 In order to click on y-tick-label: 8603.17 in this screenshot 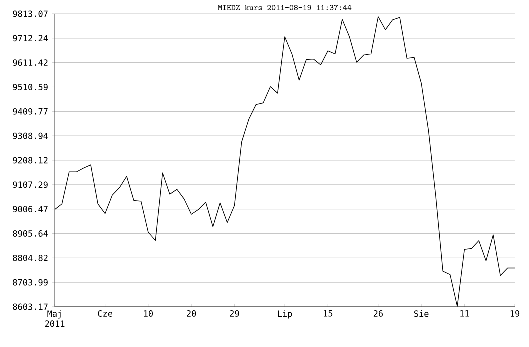, I will do `click(30, 307)`.